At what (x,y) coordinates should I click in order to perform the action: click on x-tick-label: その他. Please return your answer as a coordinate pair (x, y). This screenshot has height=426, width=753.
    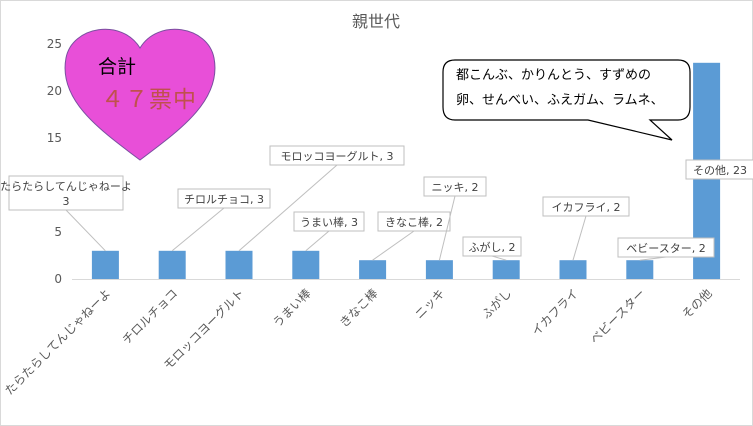
    Looking at the image, I should click on (696, 303).